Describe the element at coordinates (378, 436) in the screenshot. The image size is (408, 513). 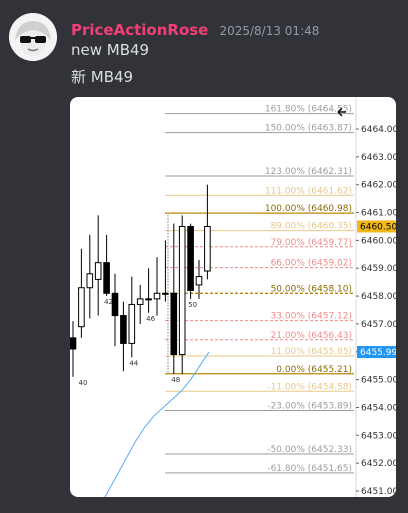
I see `price-axis-label: 6453.00` at that location.